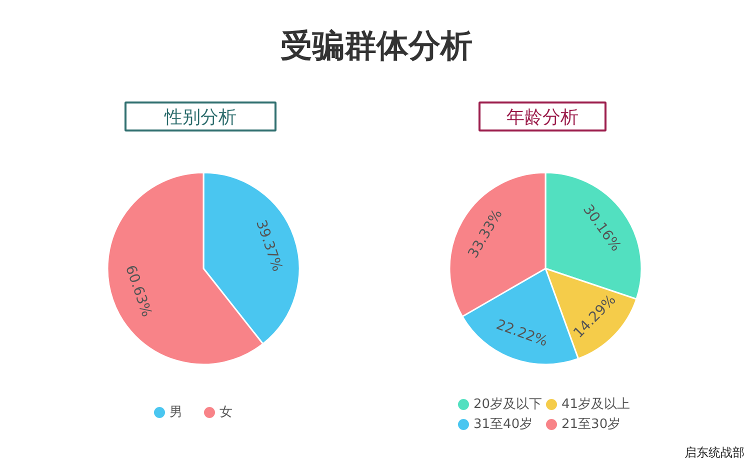 Image resolution: width=752 pixels, height=466 pixels. What do you see at coordinates (508, 404) in the screenshot?
I see `legend-label: 20岁及以下` at bounding box center [508, 404].